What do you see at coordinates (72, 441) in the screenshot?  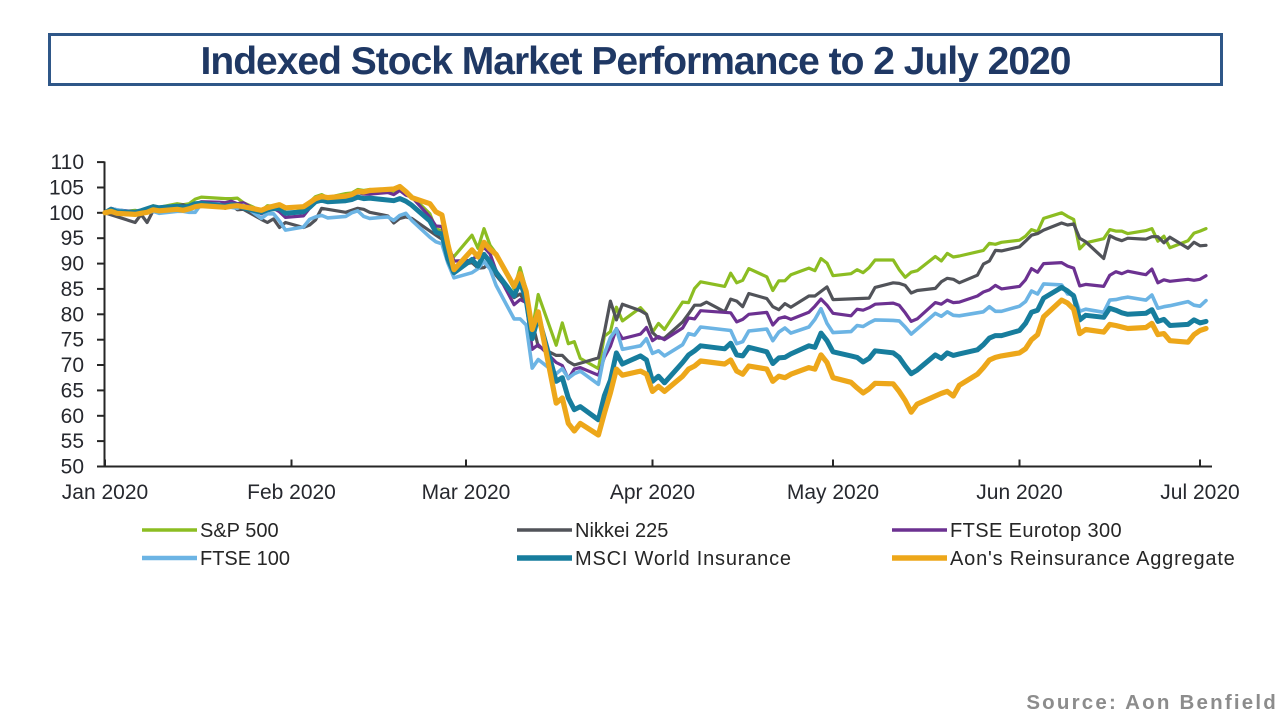 I see `svg-text: 55` at bounding box center [72, 441].